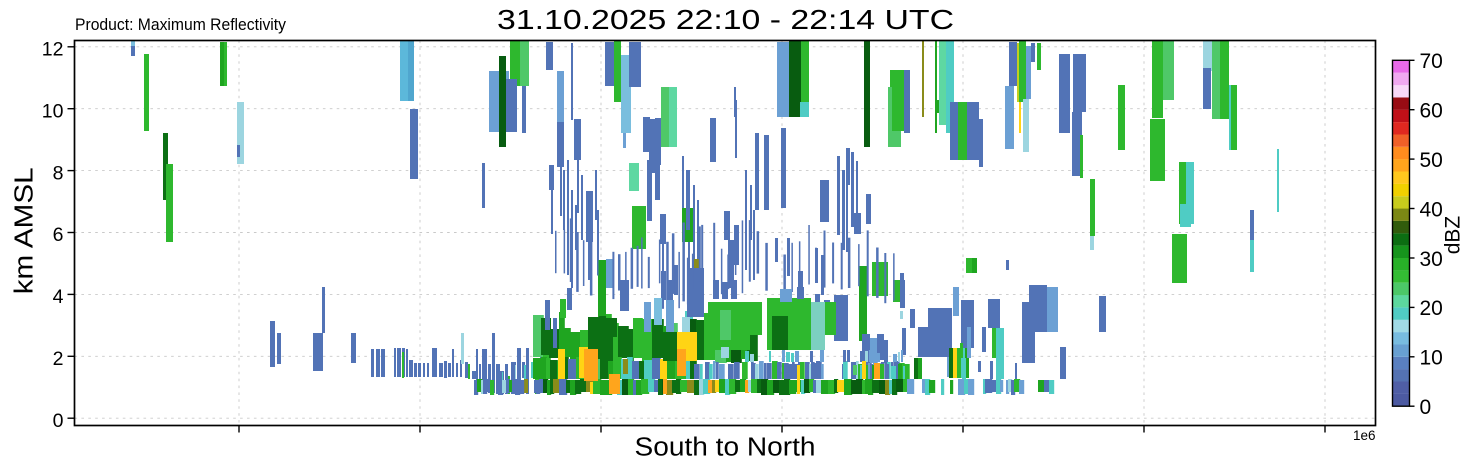  Describe the element at coordinates (25, 230) in the screenshot. I see `svg-text: km AMSL` at that location.